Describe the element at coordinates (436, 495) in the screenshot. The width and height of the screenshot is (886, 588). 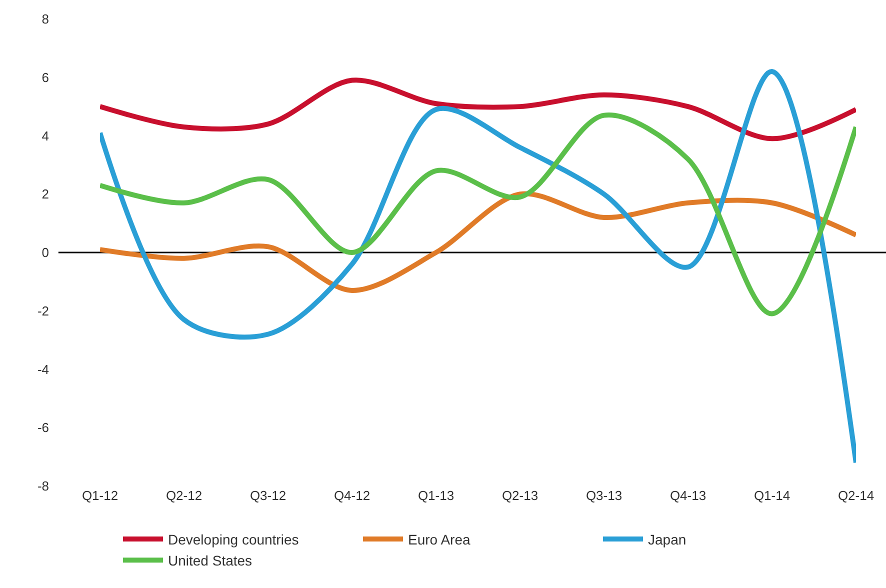
I see `x-tick-label: Q1-13` at that location.